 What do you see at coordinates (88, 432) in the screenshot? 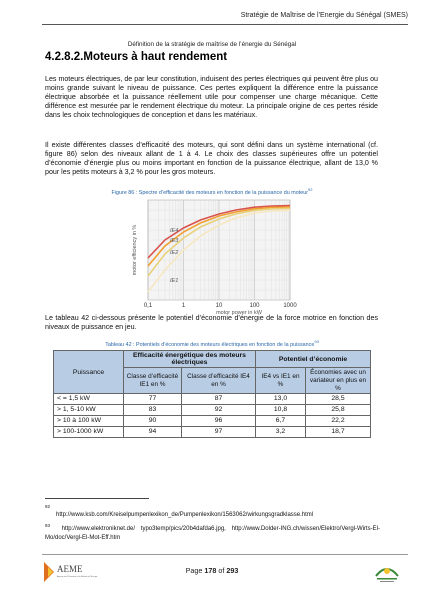
I see `cell-power: > 100-1000 kW` at bounding box center [88, 432].